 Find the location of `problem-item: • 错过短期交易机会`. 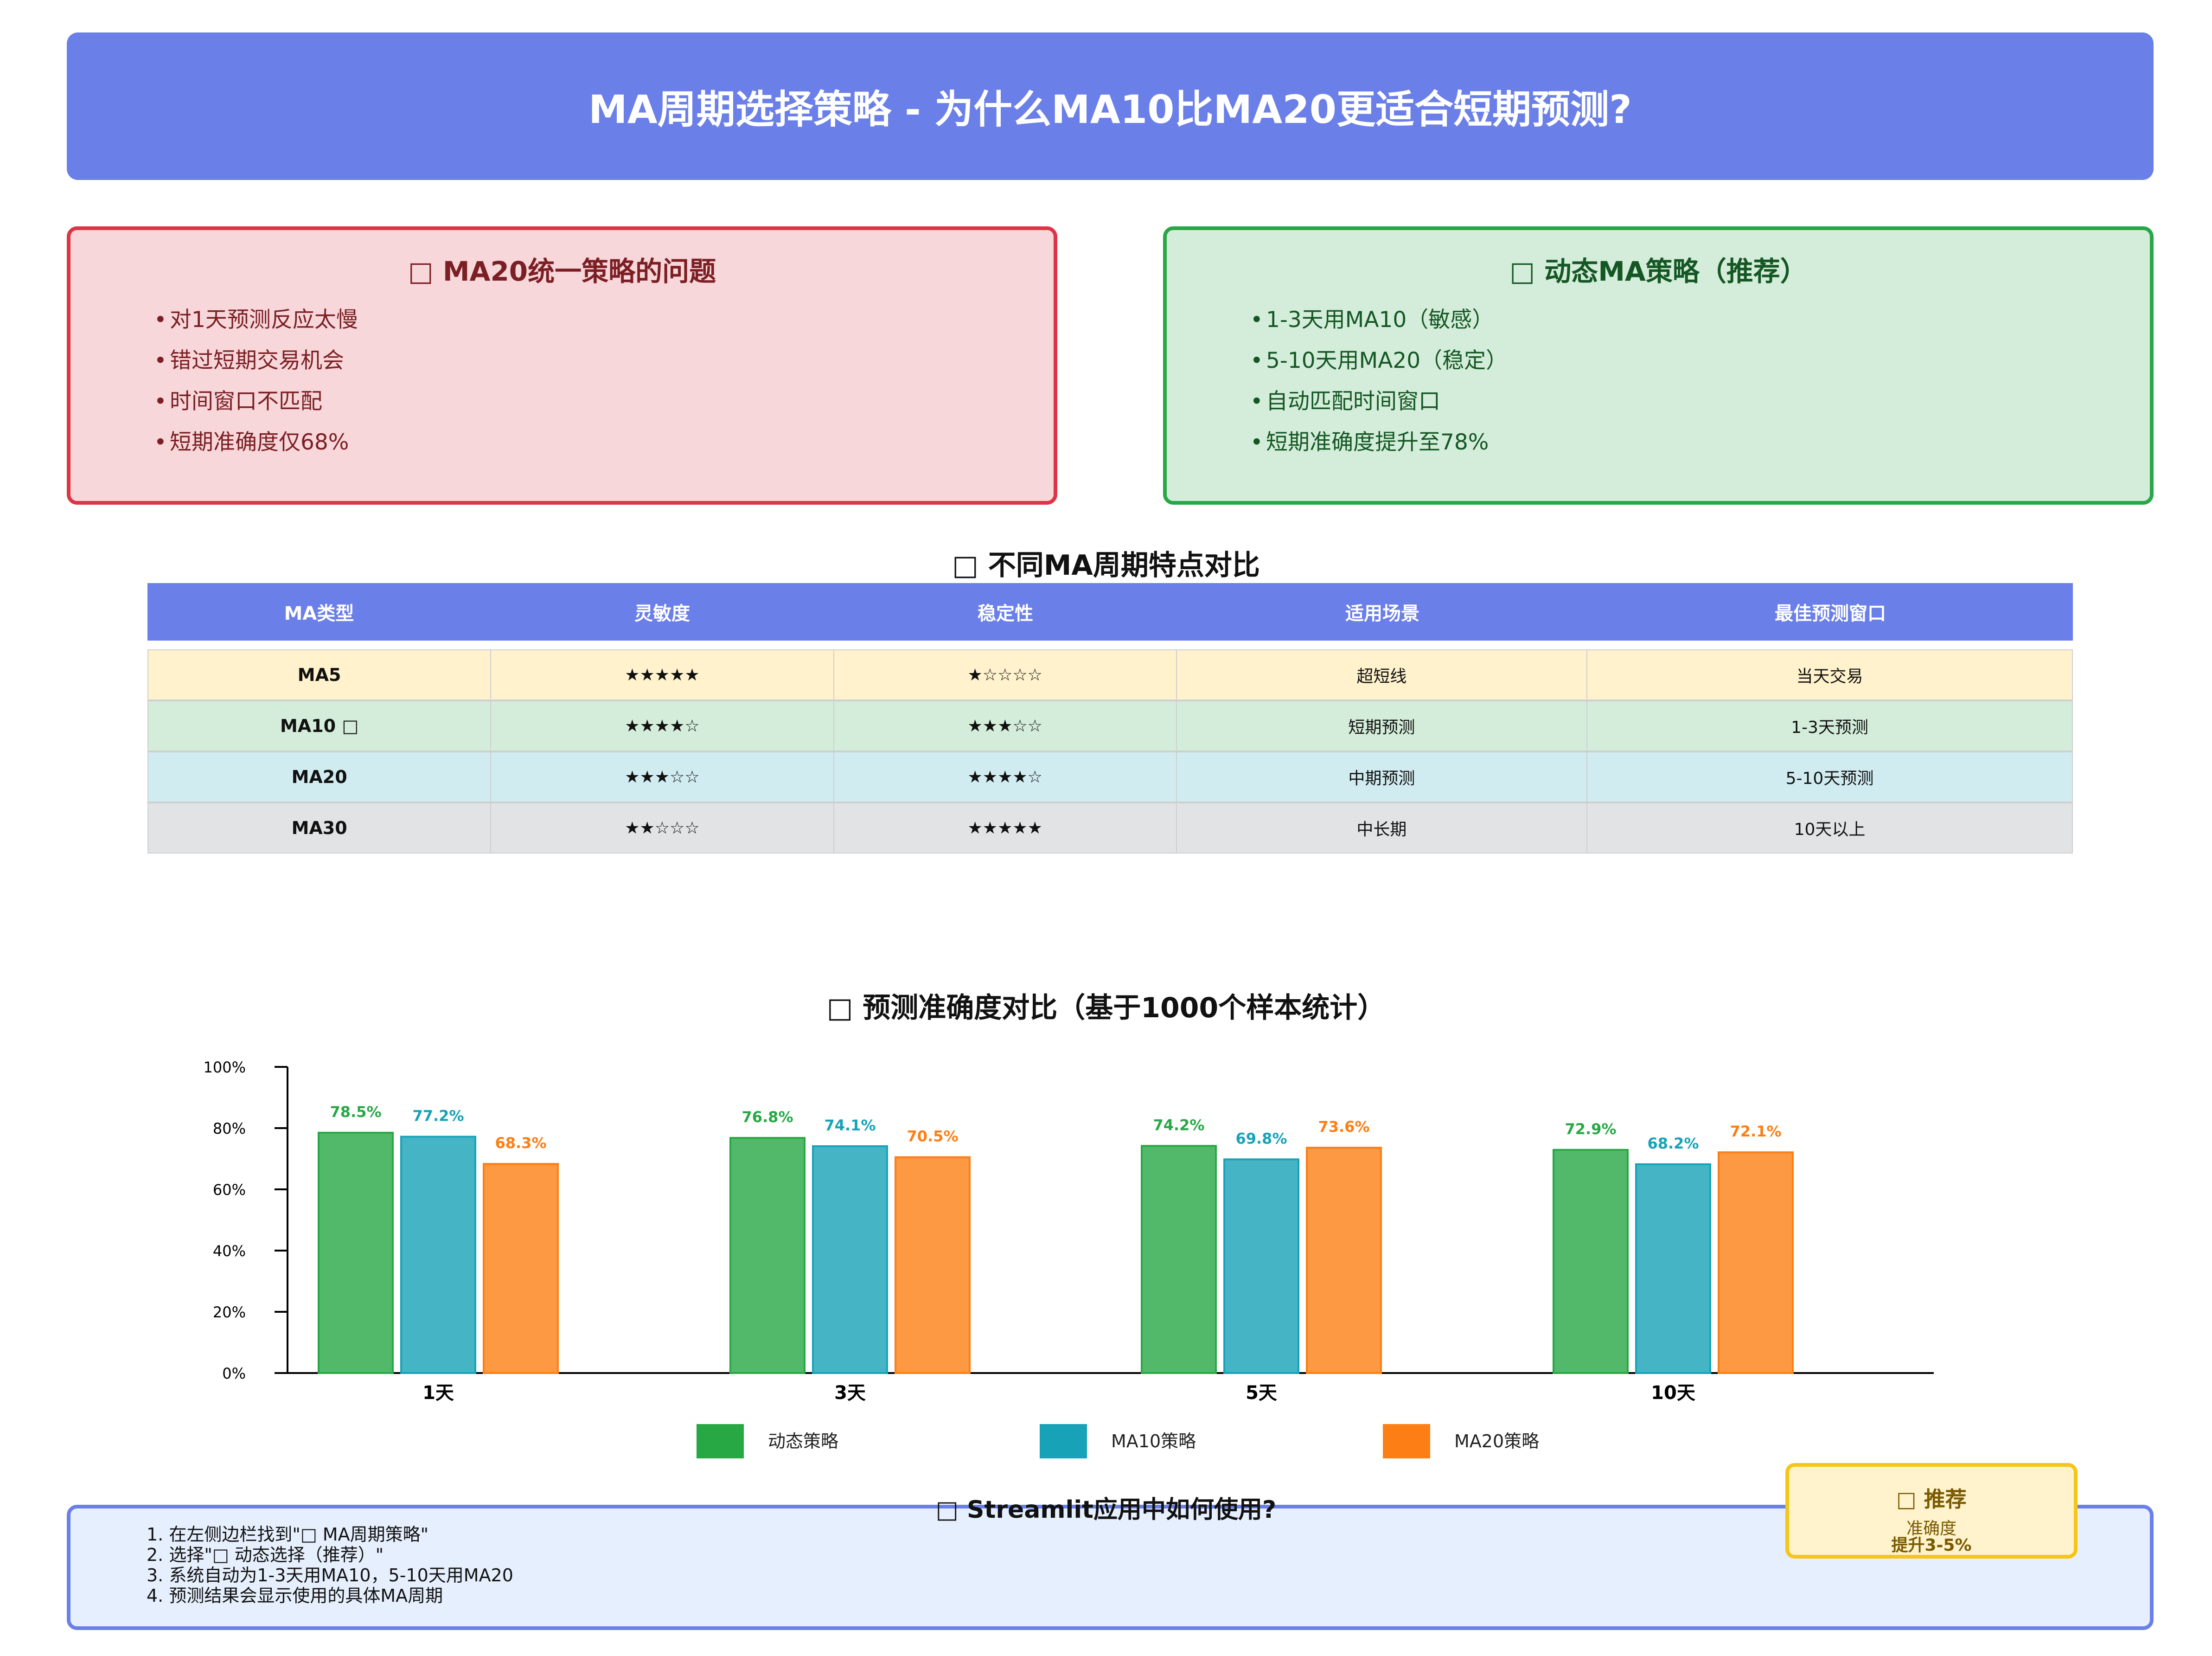

problem-item: • 错过短期交易机会 is located at coordinates (249, 360).